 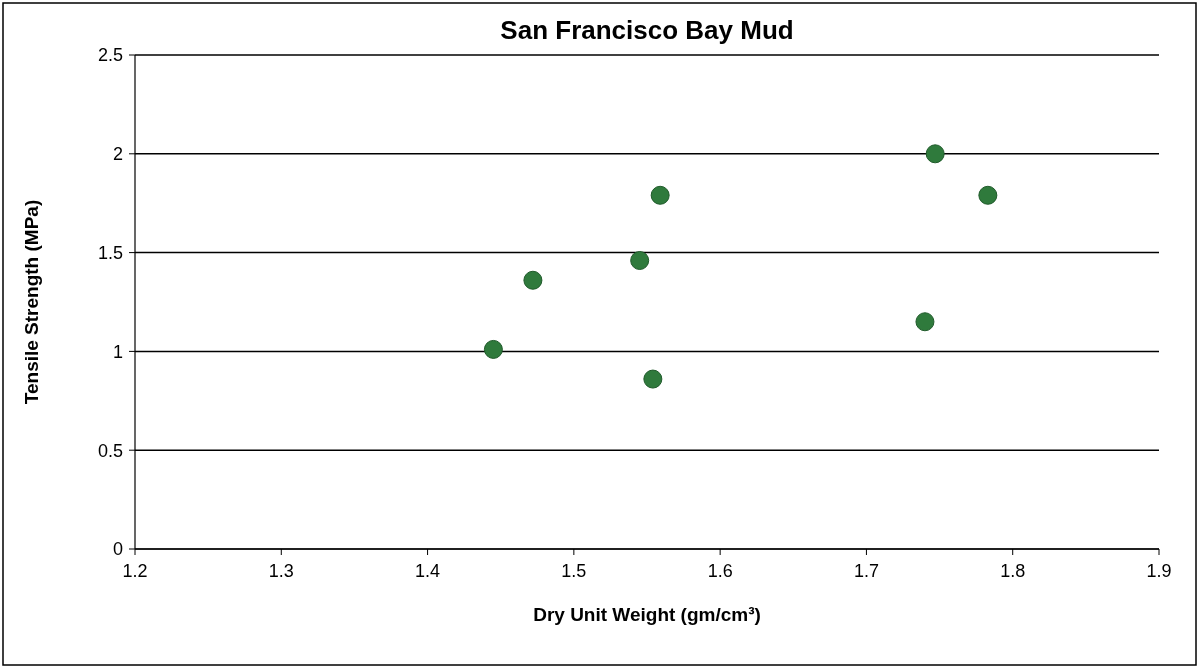 I want to click on x-tick-label: 1.5, so click(x=574, y=571).